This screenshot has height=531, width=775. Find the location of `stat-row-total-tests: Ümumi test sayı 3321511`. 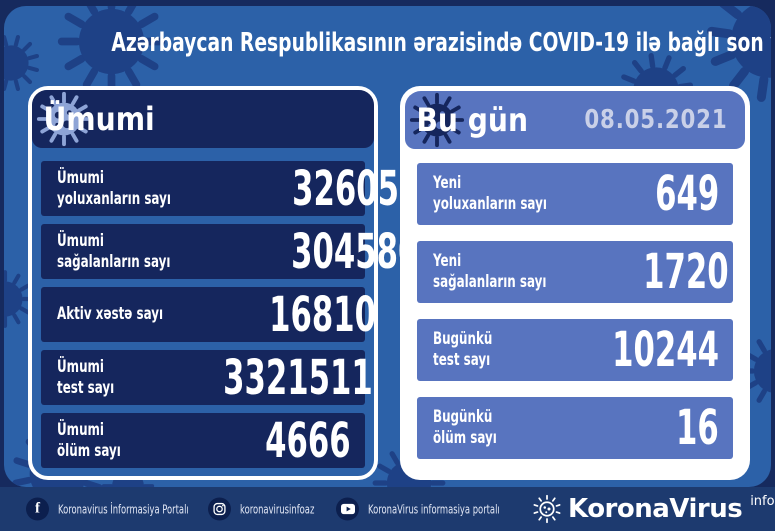

stat-row-total-tests: Ümumi test sayı 3321511 is located at coordinates (207, 378).